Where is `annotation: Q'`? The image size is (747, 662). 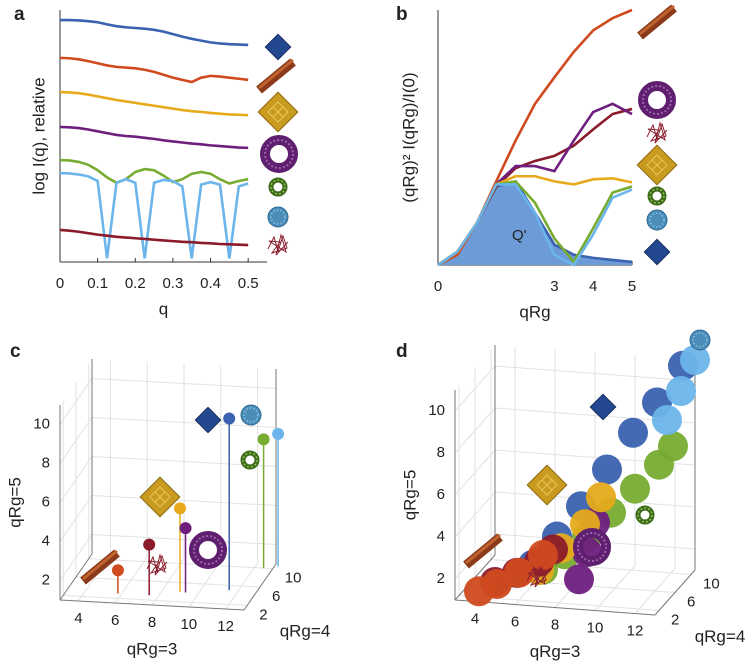 annotation: Q' is located at coordinates (519, 235).